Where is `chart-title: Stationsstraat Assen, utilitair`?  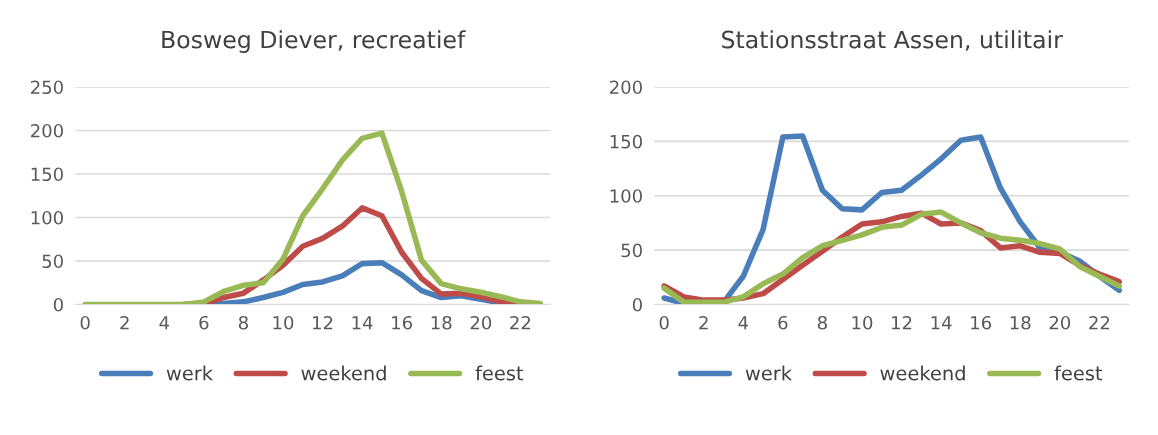
chart-title: Stationsstraat Assen, utilitair is located at coordinates (892, 40).